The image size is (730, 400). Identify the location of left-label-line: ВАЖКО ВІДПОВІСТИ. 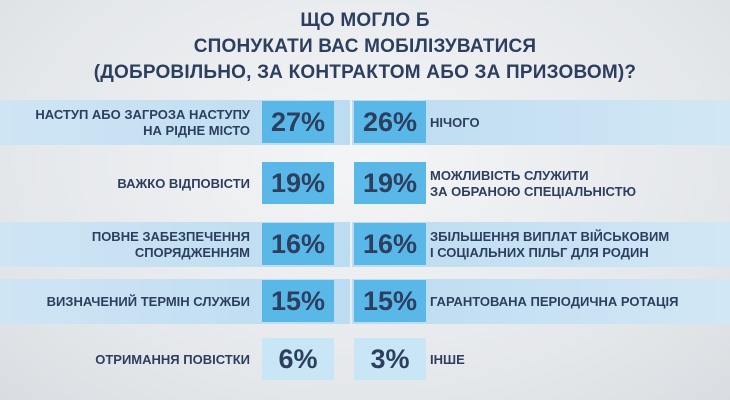
(183, 183).